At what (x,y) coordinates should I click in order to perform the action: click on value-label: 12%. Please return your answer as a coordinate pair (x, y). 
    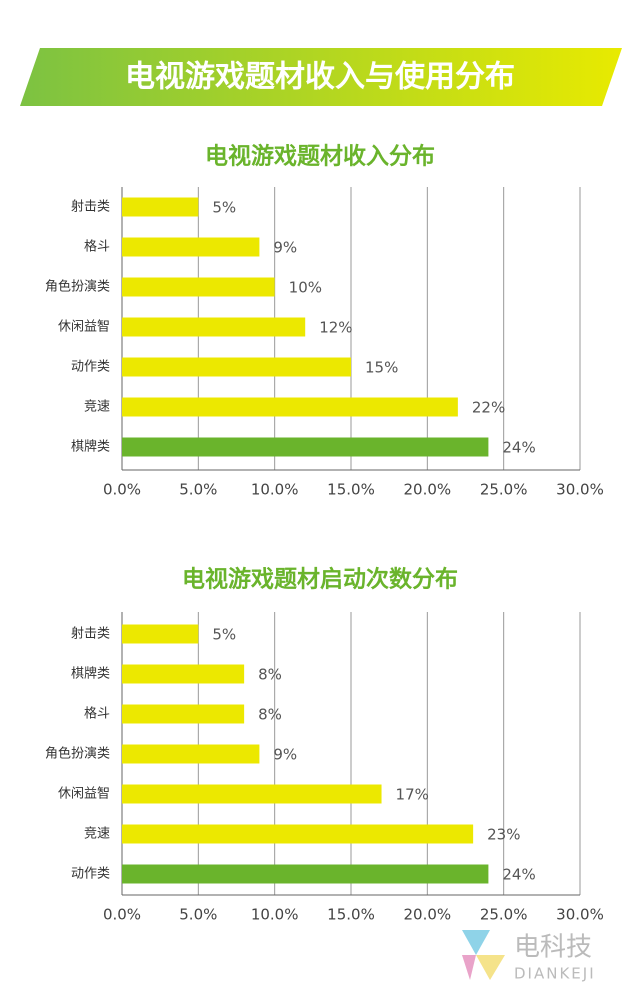
    Looking at the image, I should click on (335, 328).